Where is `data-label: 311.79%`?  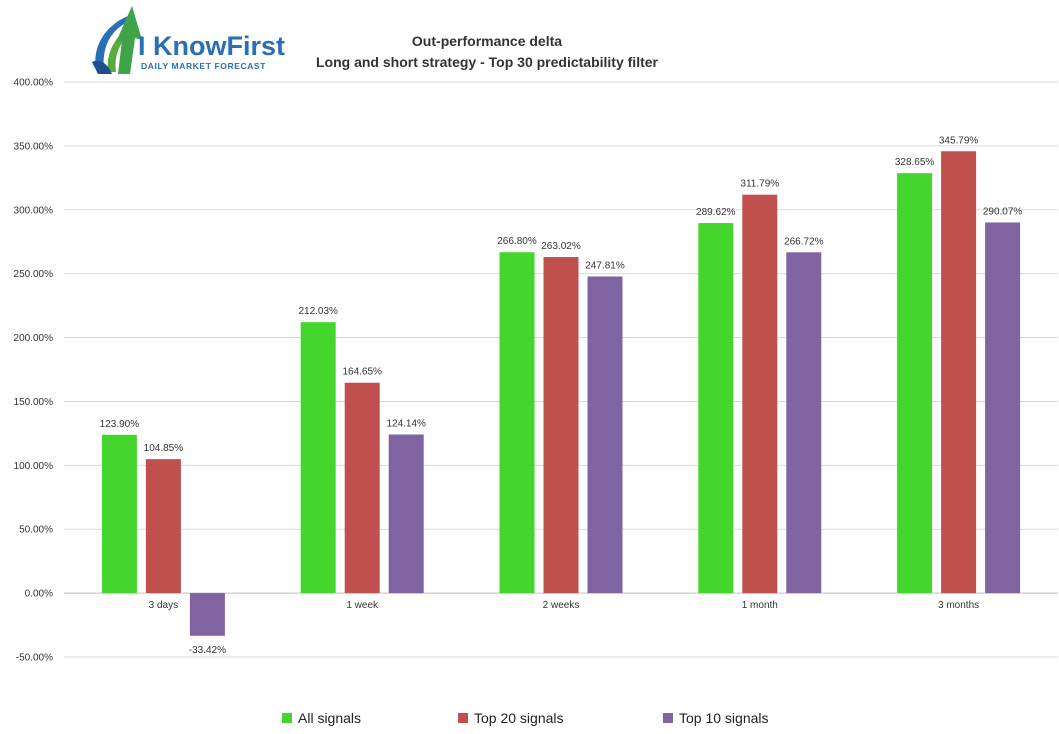
data-label: 311.79% is located at coordinates (759, 184).